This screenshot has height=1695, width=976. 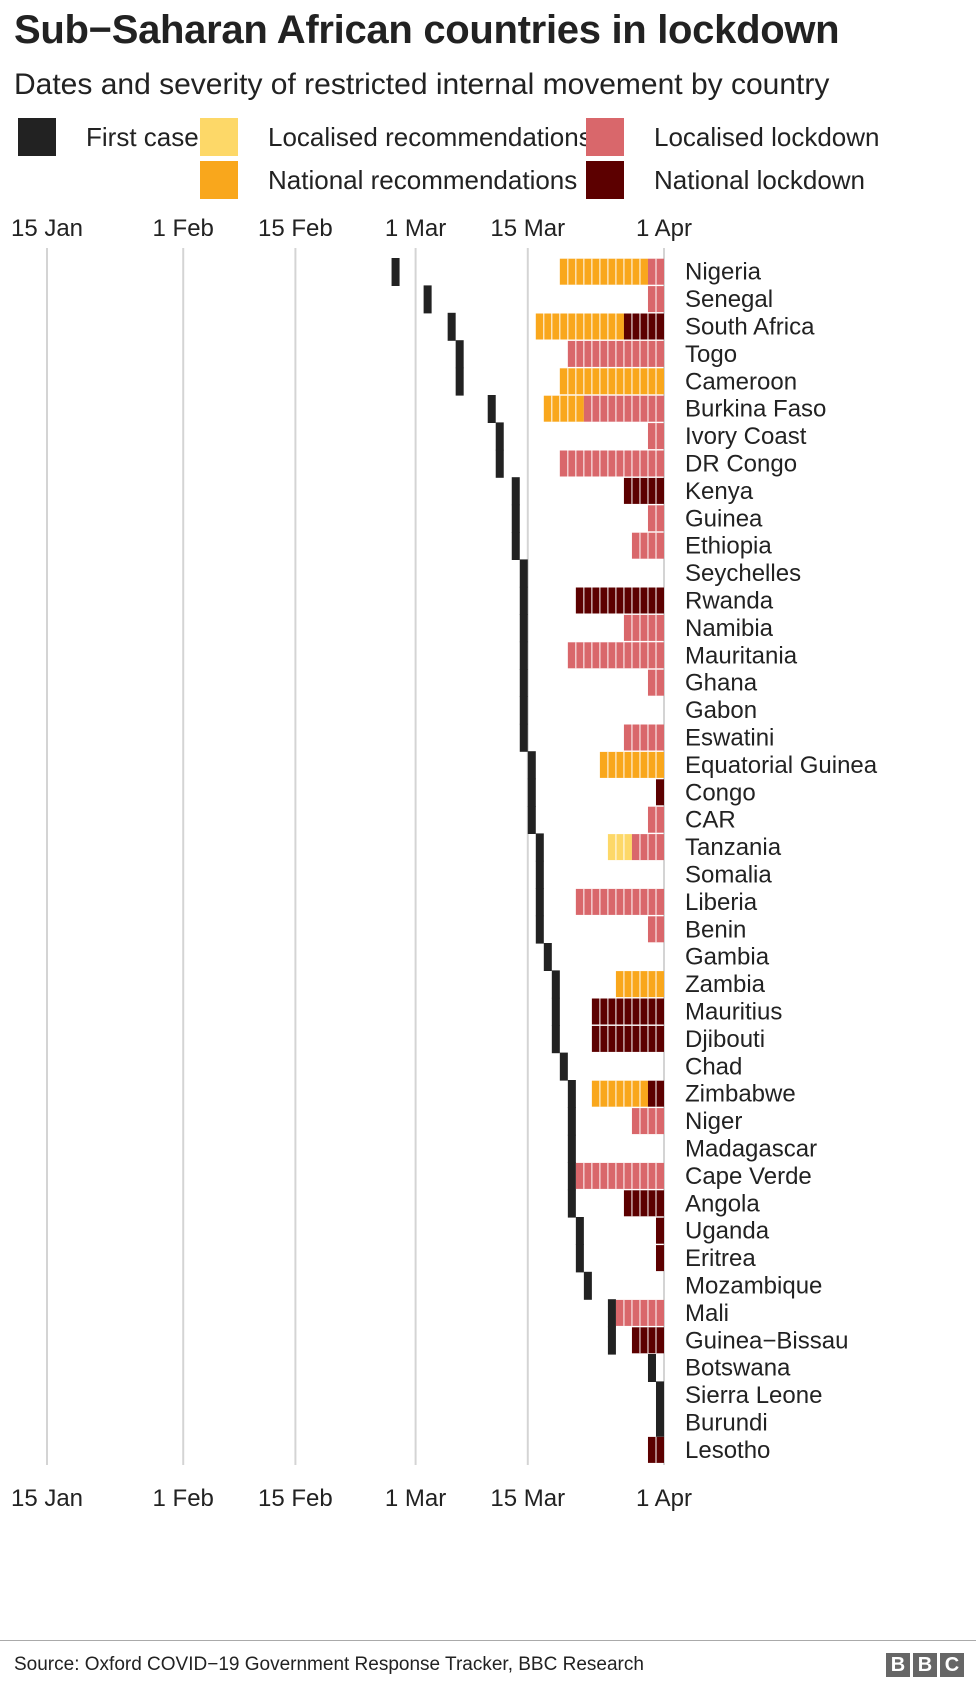 What do you see at coordinates (766, 1340) in the screenshot?
I see `country-label: Guinea−Bissau` at bounding box center [766, 1340].